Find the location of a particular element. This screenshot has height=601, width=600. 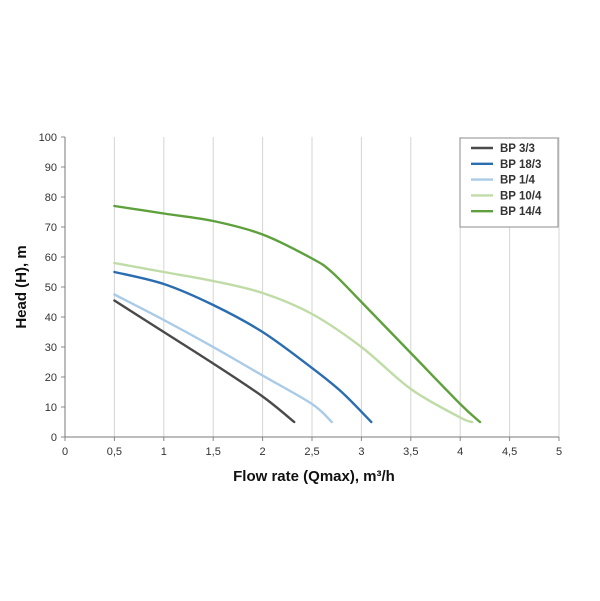

y-tick-label: 60 is located at coordinates (51, 258).